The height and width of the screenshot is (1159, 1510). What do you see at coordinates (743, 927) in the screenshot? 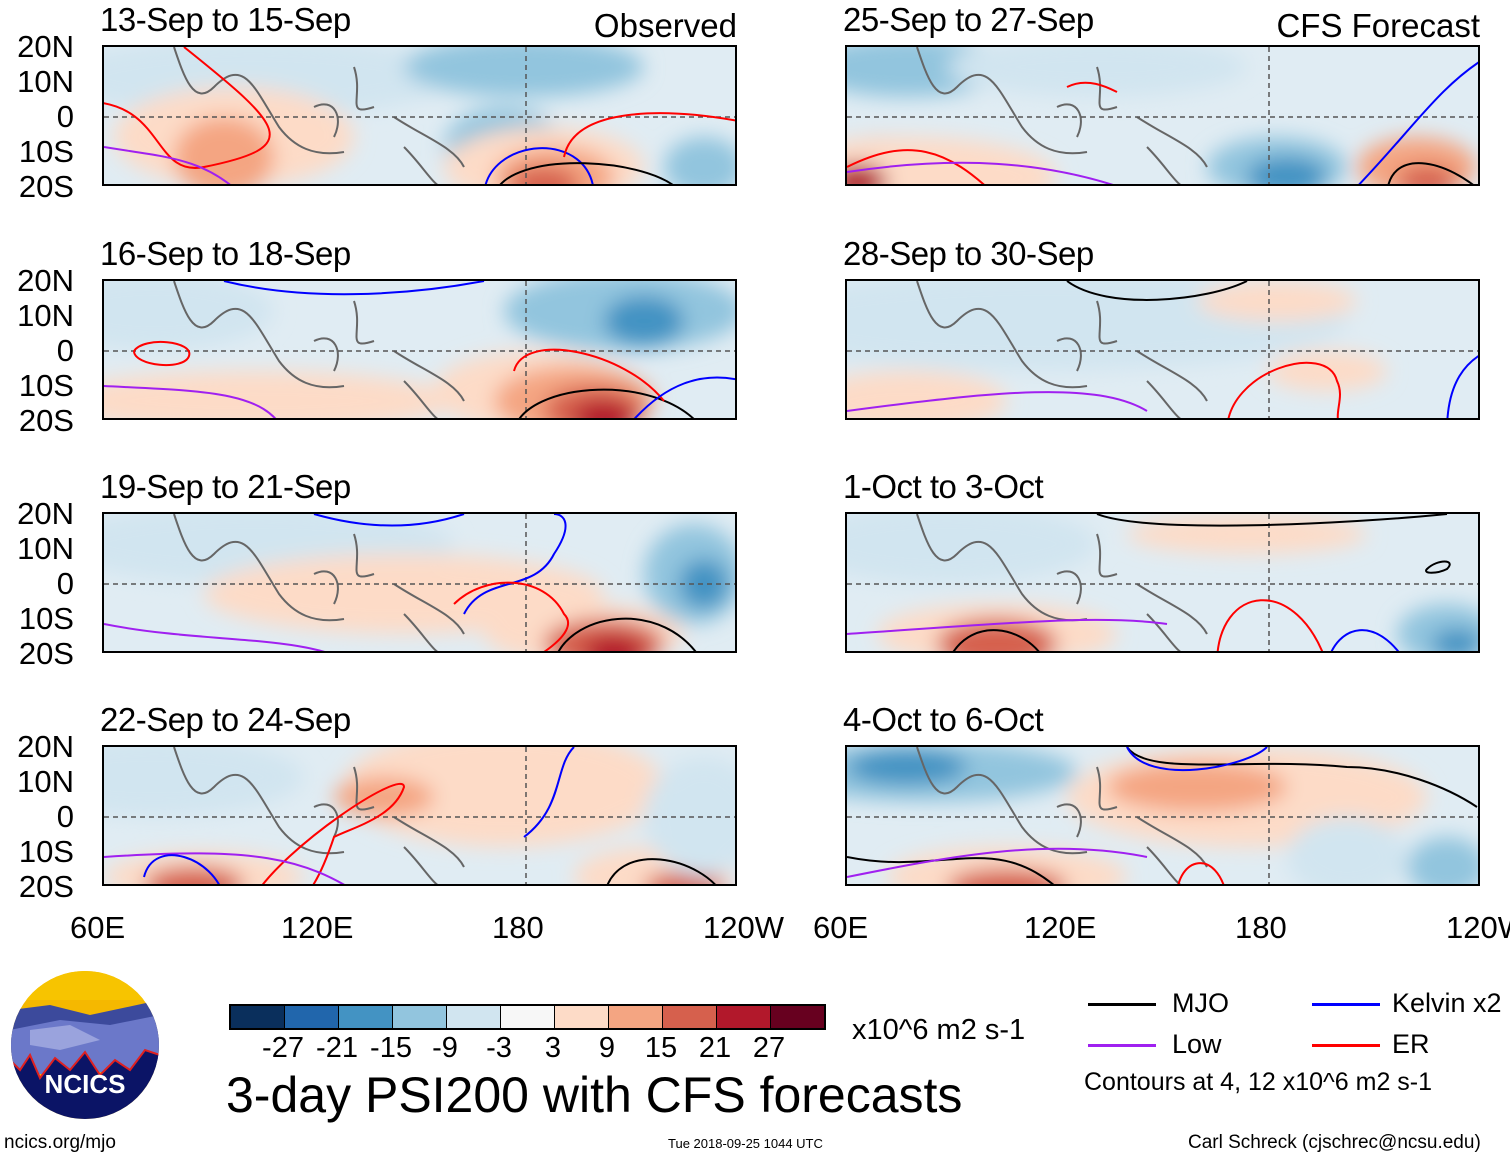
I see `x-tick-label: 120W` at bounding box center [743, 927].